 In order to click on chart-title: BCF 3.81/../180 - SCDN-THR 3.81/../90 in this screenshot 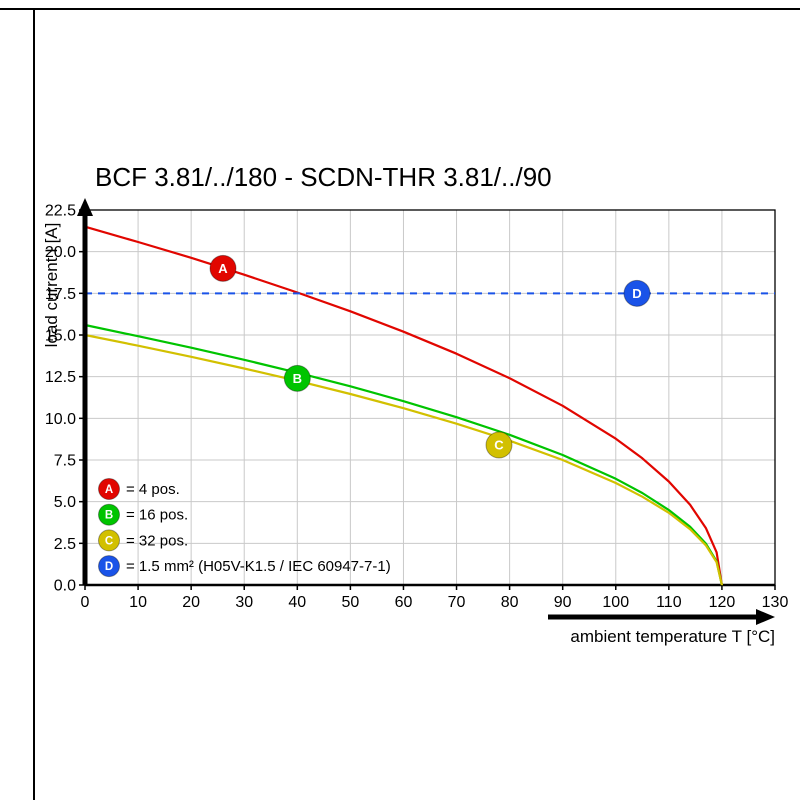, I will do `click(323, 177)`.